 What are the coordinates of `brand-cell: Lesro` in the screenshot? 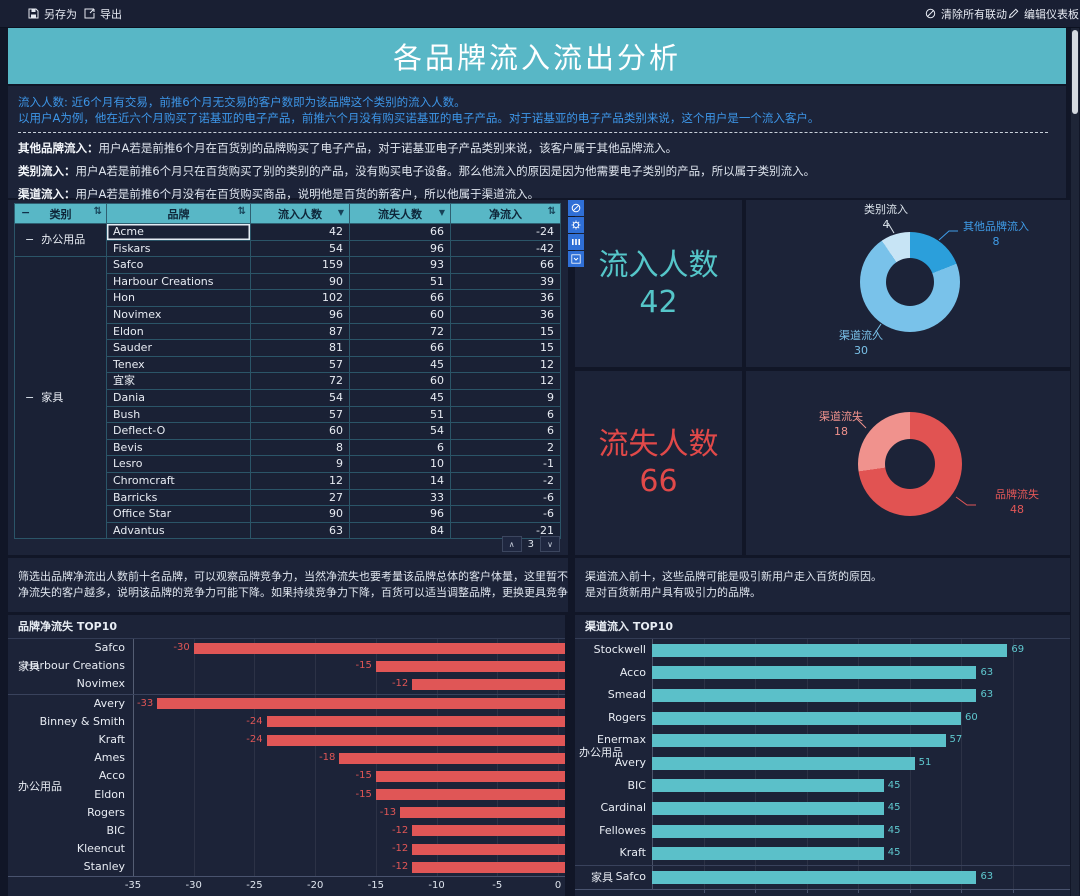 It's located at (178, 464).